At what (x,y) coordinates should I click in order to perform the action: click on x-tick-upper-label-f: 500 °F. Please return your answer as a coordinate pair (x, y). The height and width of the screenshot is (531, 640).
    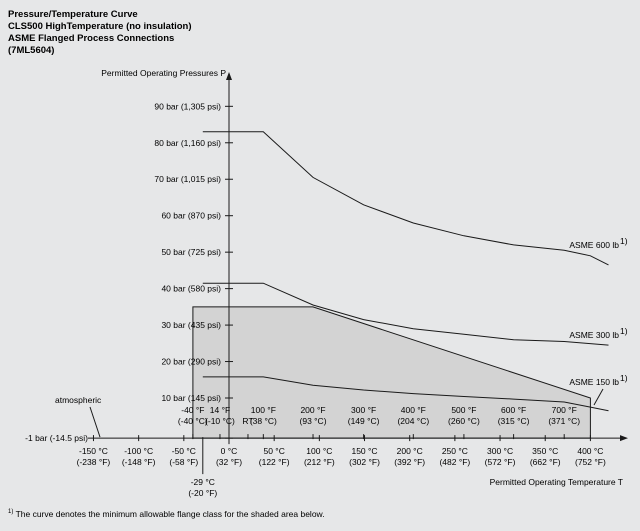
    Looking at the image, I should click on (463, 410).